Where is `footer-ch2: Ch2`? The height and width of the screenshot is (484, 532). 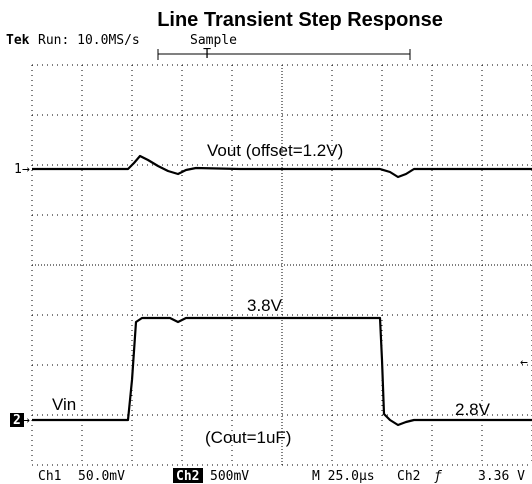 footer-ch2: Ch2 is located at coordinates (187, 476).